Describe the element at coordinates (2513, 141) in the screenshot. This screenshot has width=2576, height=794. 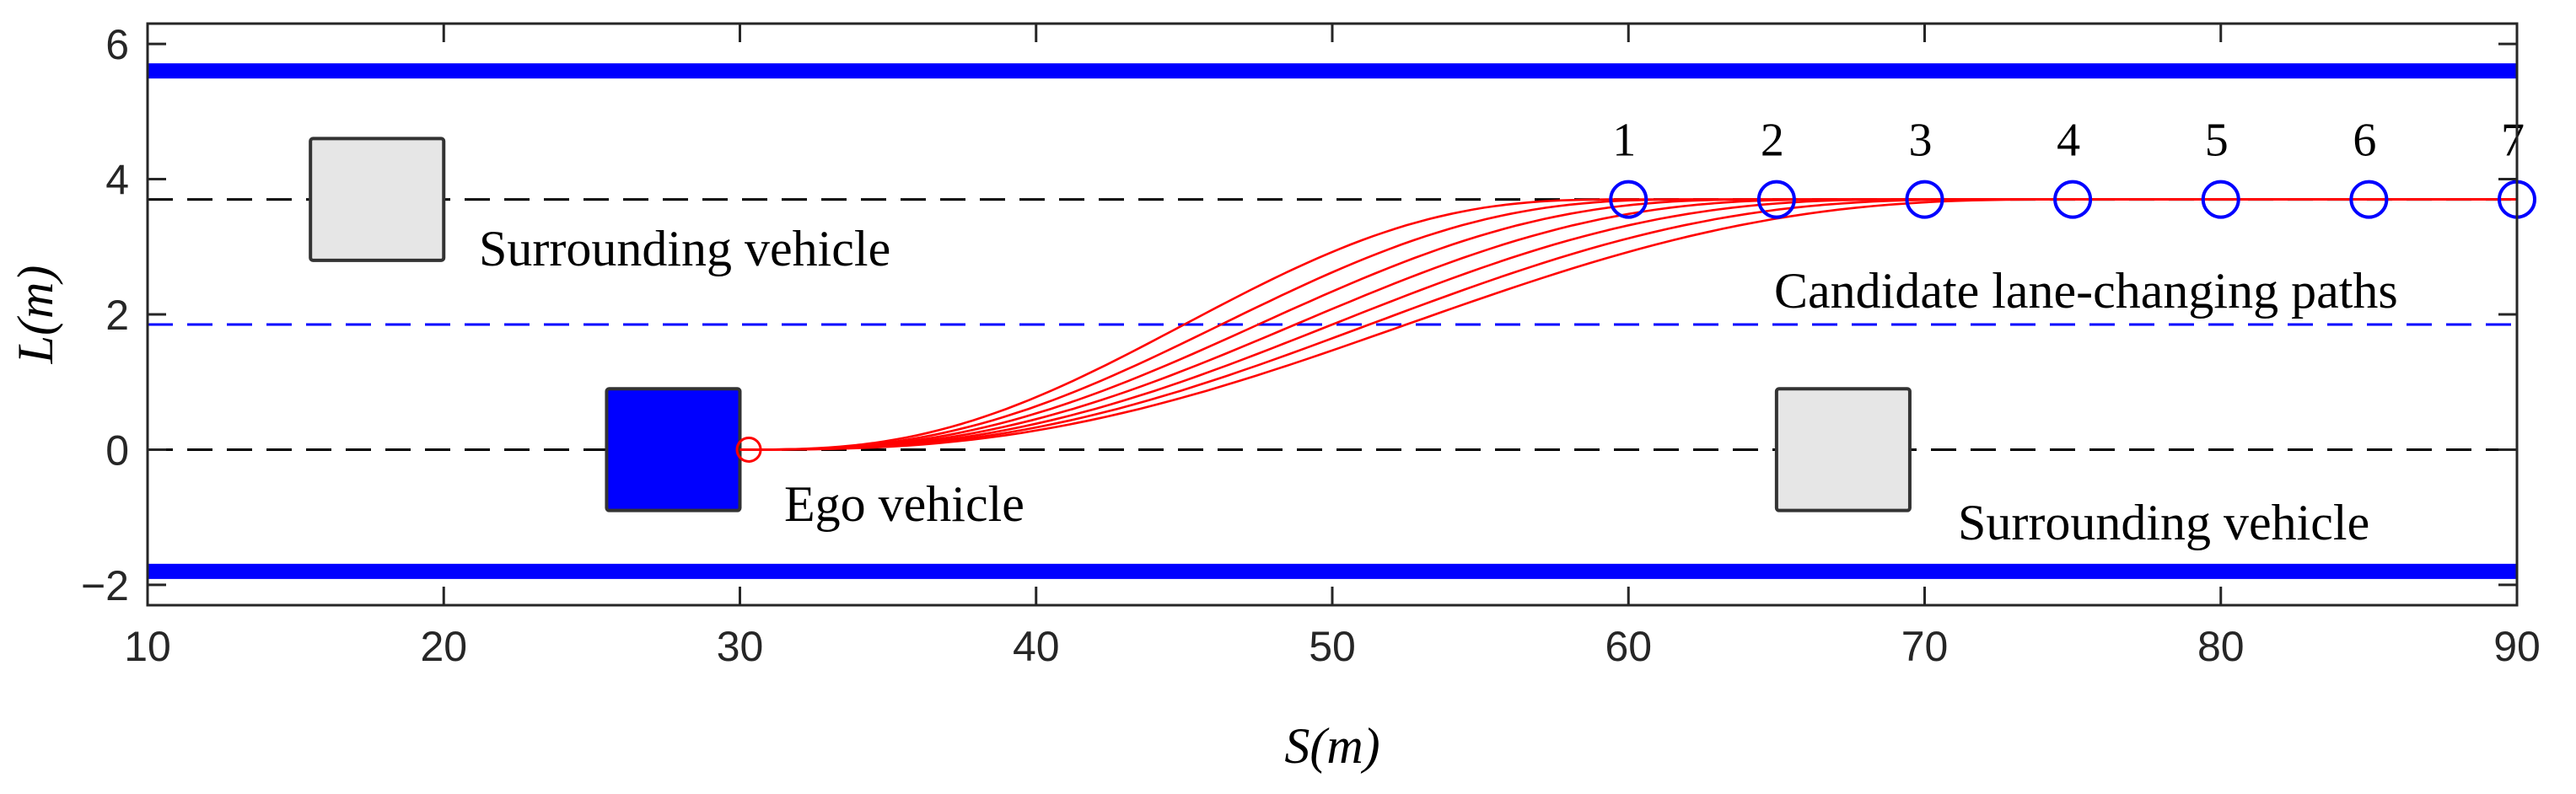
I see `target-point-label-7: 7` at that location.